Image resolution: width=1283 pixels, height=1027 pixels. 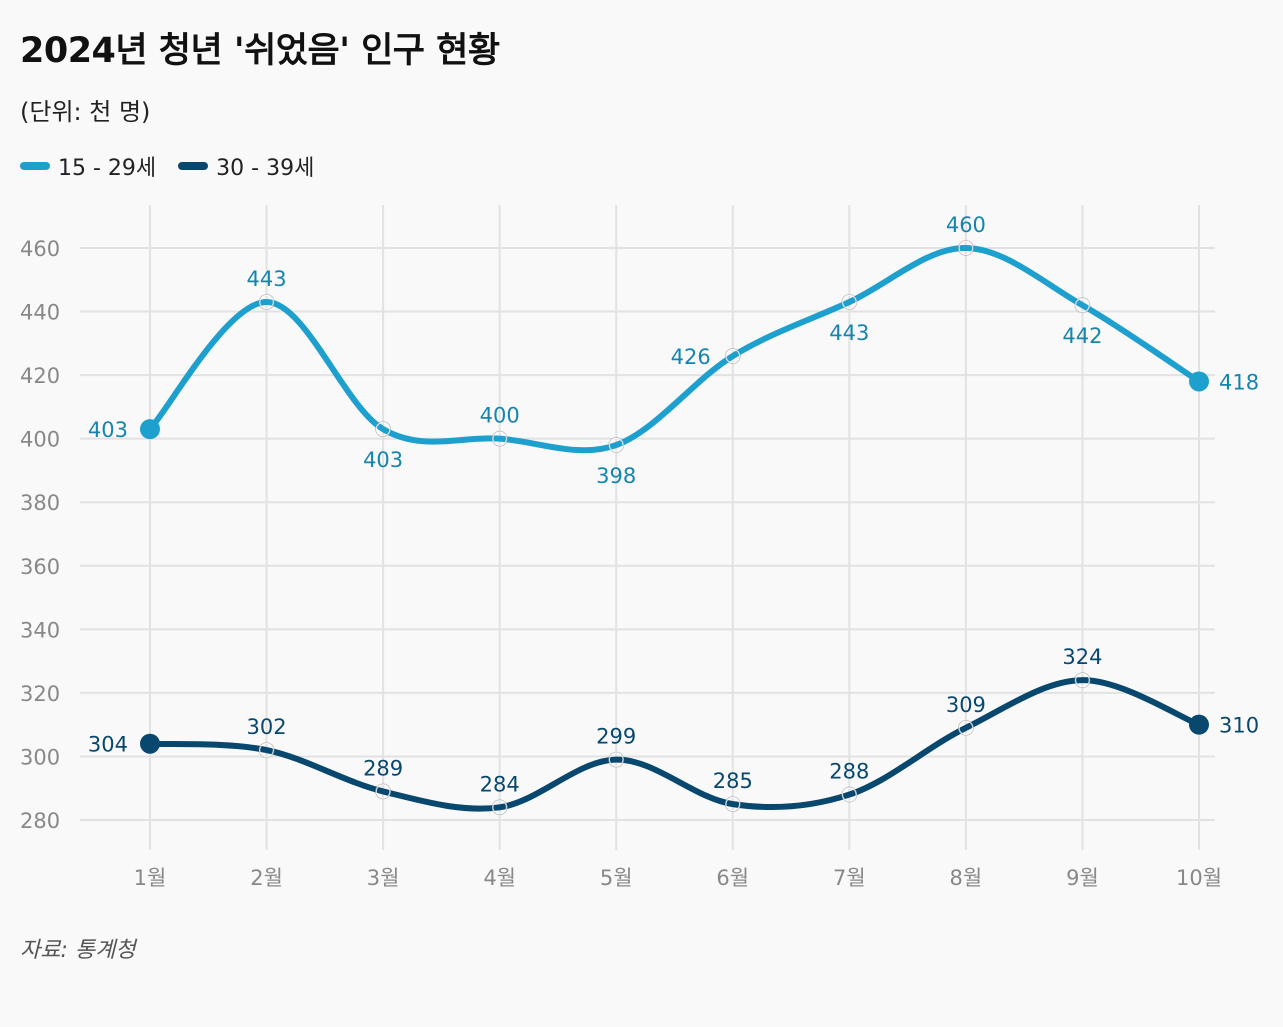 I want to click on y-tick-label: 300, so click(x=40, y=757).